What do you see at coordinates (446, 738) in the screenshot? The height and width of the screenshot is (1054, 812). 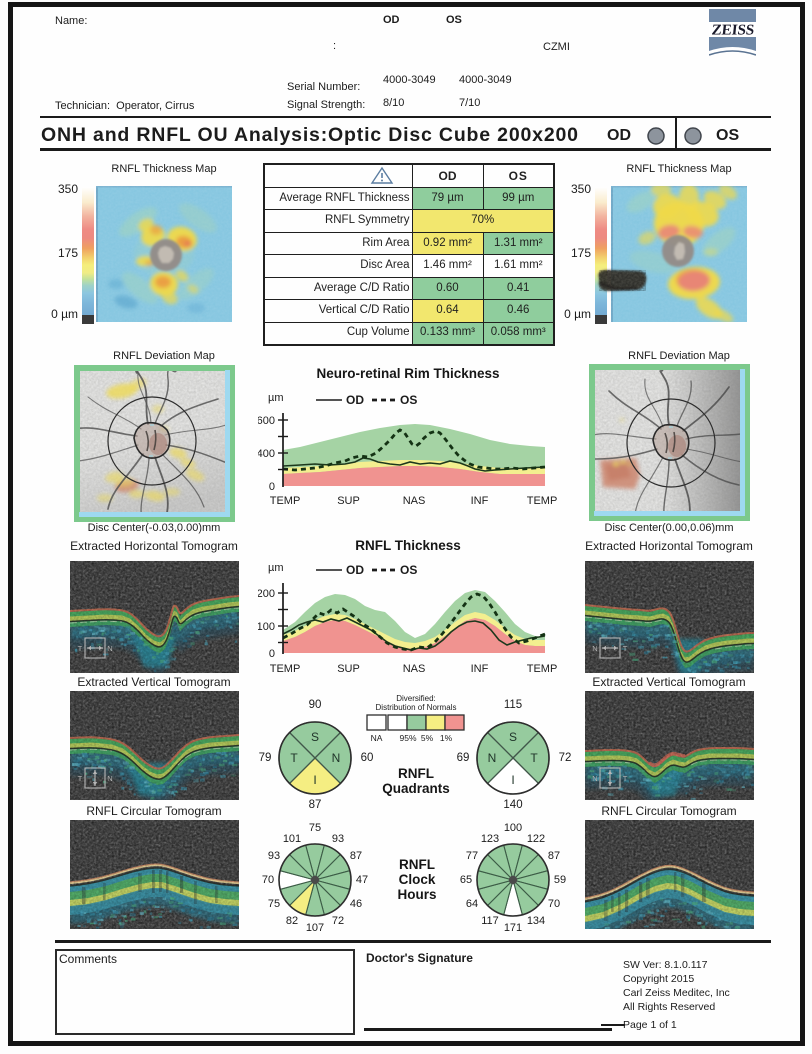 I see `svg-text: 1%` at bounding box center [446, 738].